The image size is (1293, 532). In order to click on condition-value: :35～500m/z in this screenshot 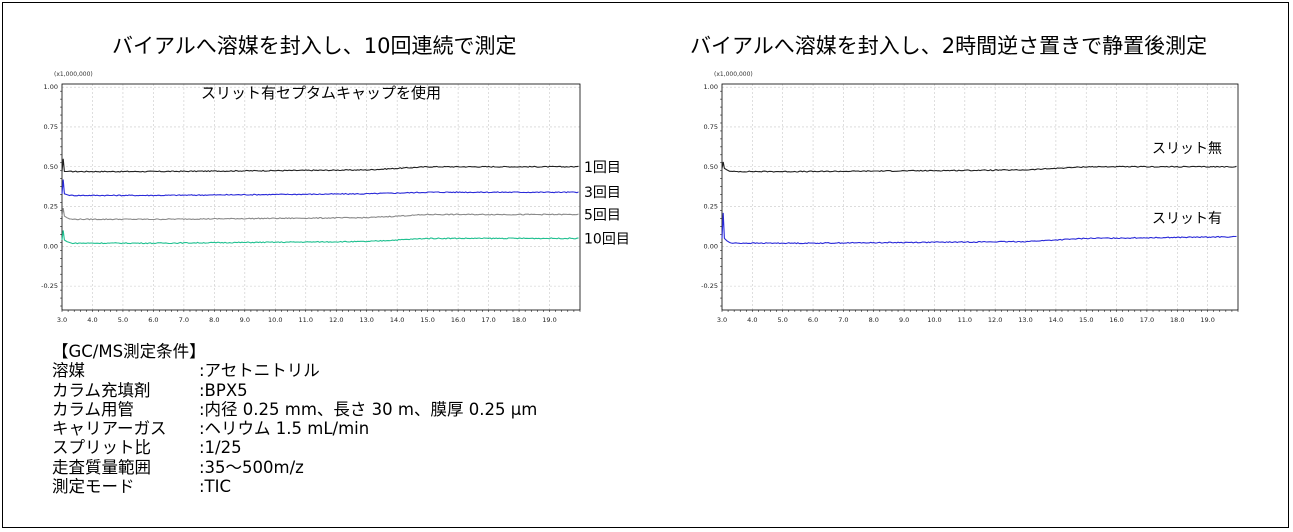, I will do `click(251, 467)`.